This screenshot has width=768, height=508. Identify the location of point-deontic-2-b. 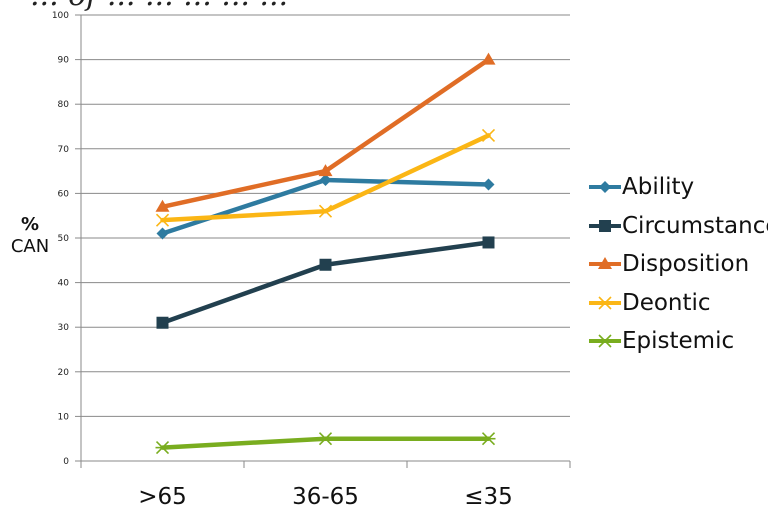
(488, 135).